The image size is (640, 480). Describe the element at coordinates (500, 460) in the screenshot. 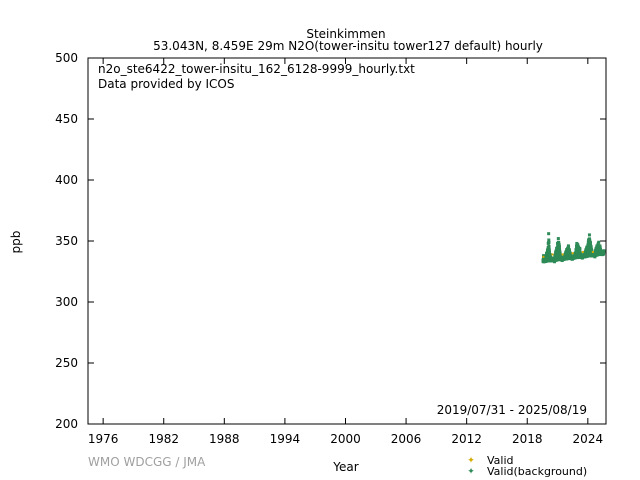

I see `legend-label: Valid` at that location.